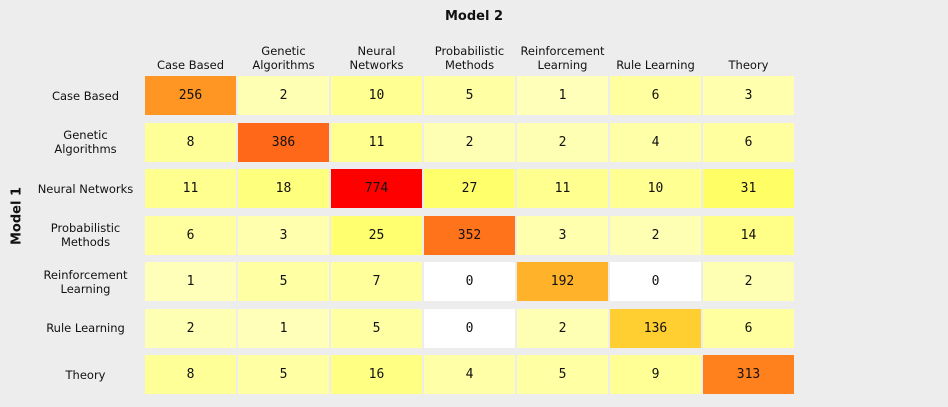 The height and width of the screenshot is (407, 948). Describe the element at coordinates (376, 235) in the screenshot. I see `heatmap-cell: 25` at that location.